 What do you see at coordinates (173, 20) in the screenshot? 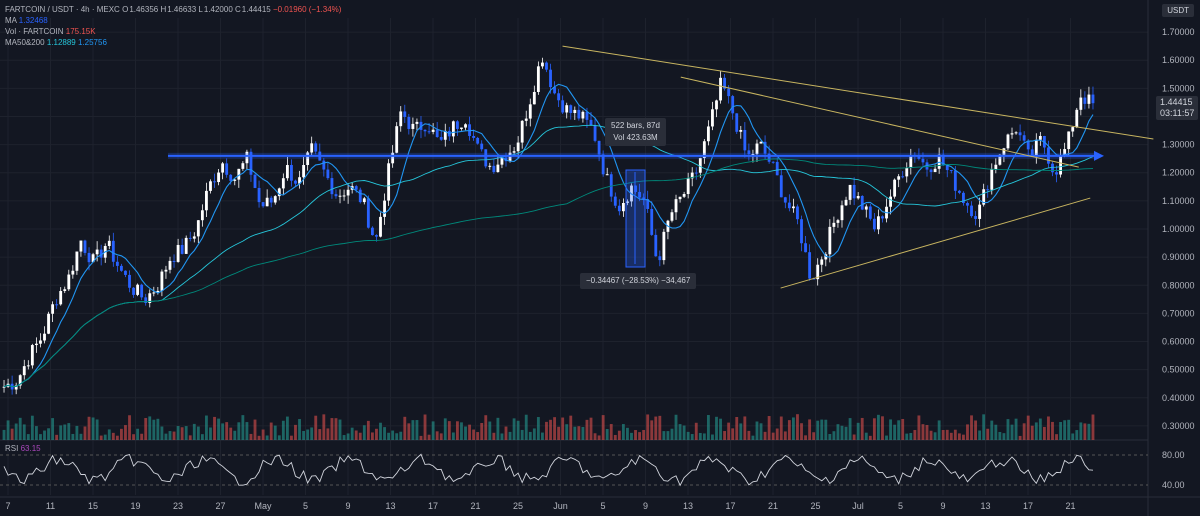
I see `legend-ma-row: MA 1.32468` at bounding box center [173, 20].